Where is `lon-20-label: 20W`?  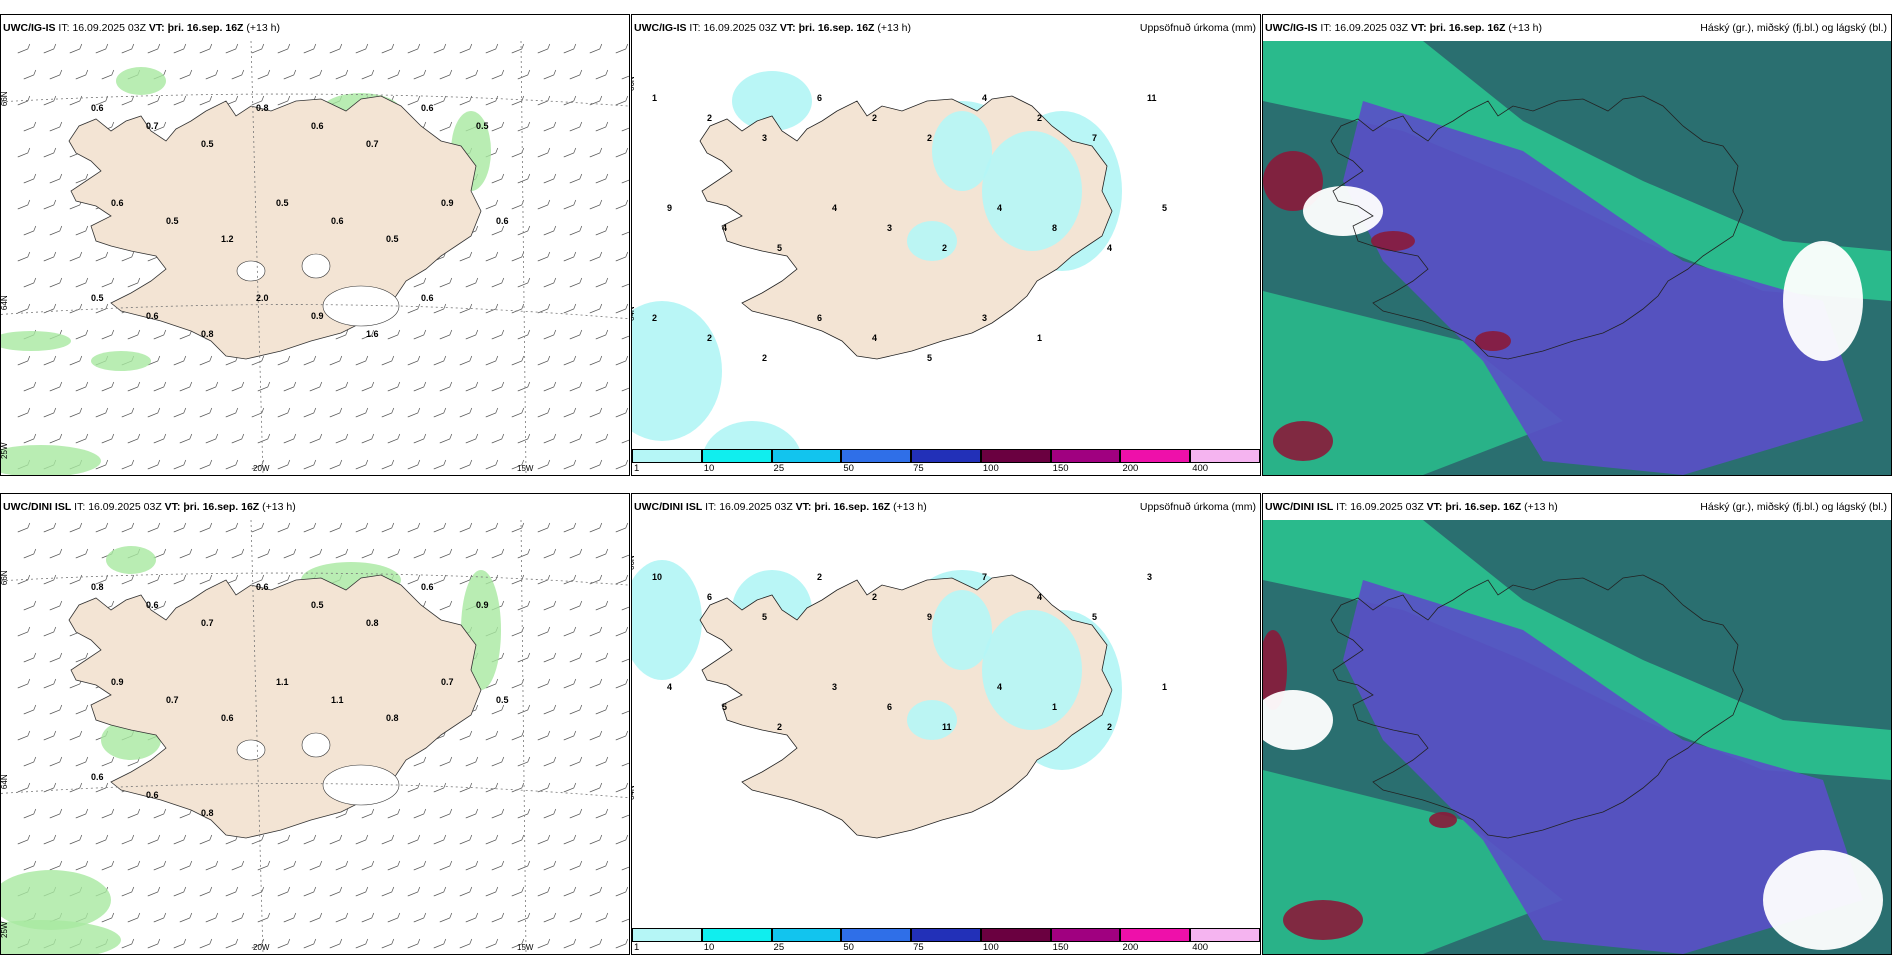
lon-20-label: 20W is located at coordinates (261, 468).